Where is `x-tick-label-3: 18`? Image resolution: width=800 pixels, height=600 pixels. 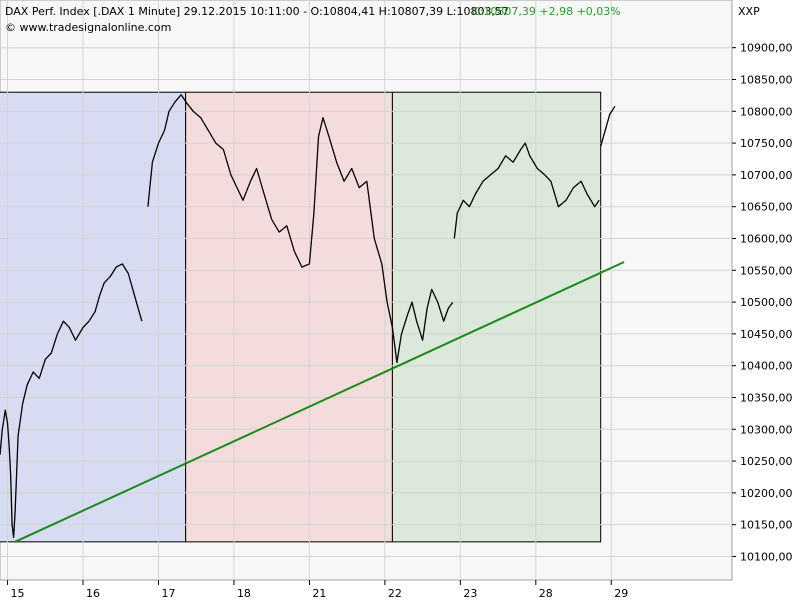 x-tick-label-3: 18 is located at coordinates (244, 593).